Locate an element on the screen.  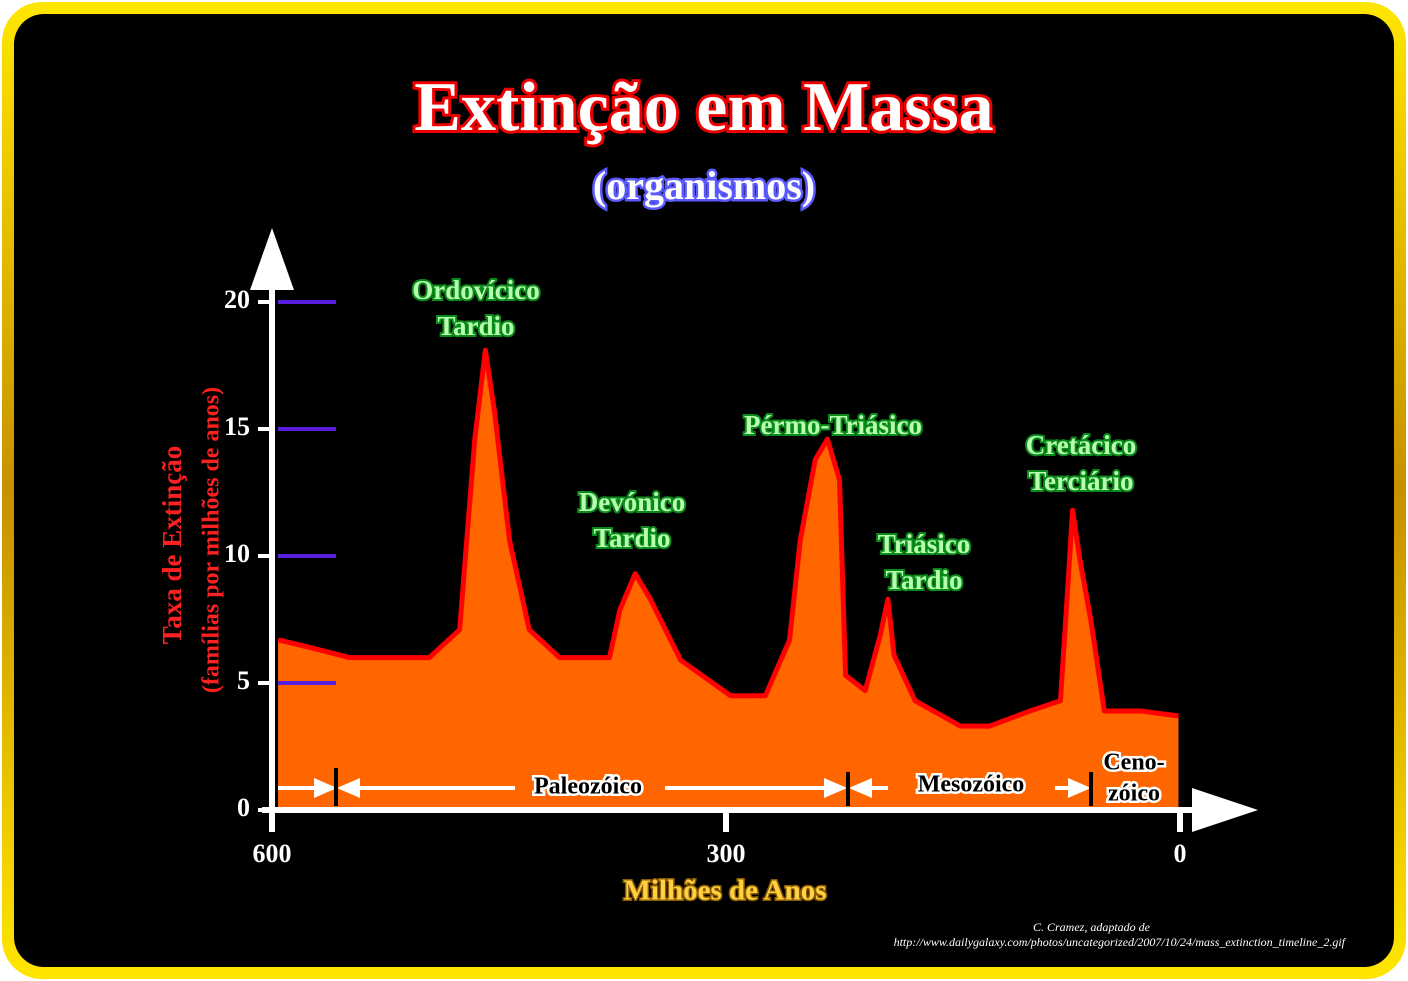
annotation: Cretácico is located at coordinates (1081, 445).